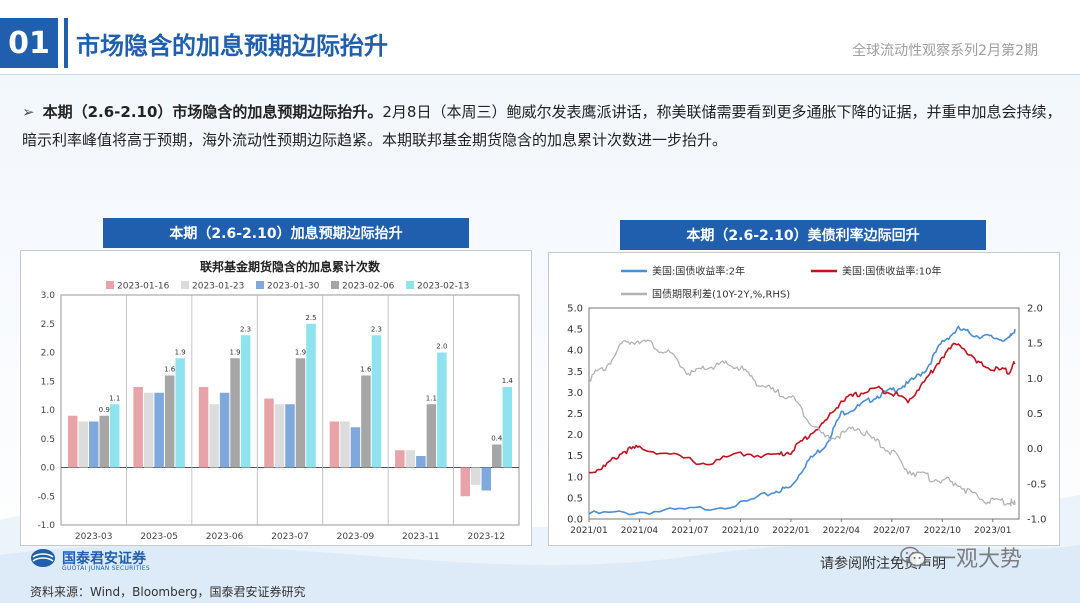 This screenshot has height=603, width=1080. Describe the element at coordinates (106, 568) in the screenshot. I see `logo-text-en: GUOTAI JUNAN SECURITIES` at that location.